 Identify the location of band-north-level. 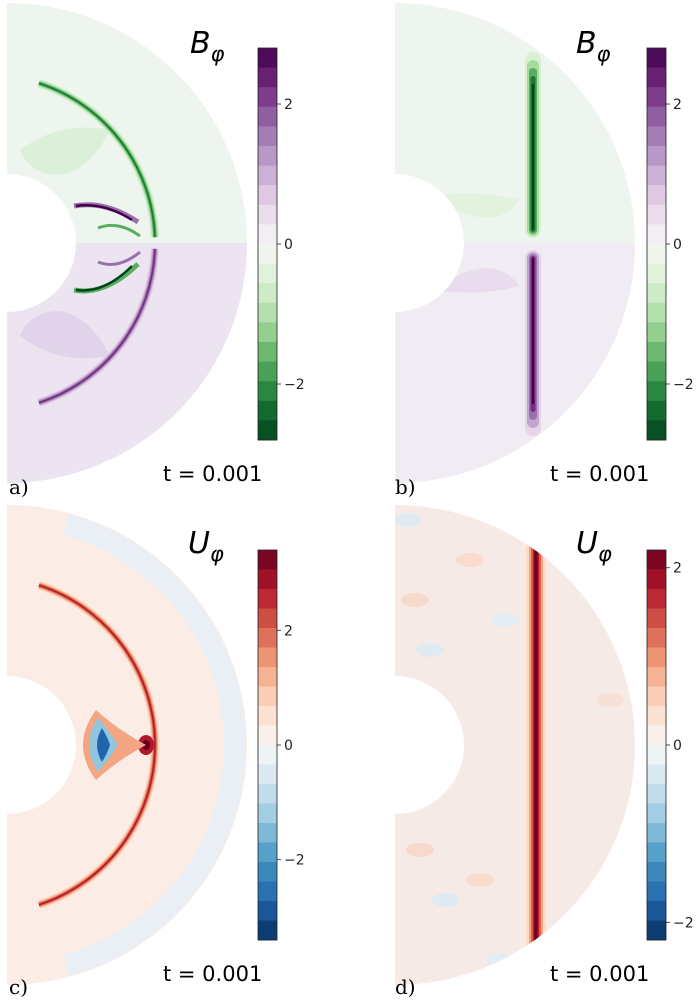
(533, 157).